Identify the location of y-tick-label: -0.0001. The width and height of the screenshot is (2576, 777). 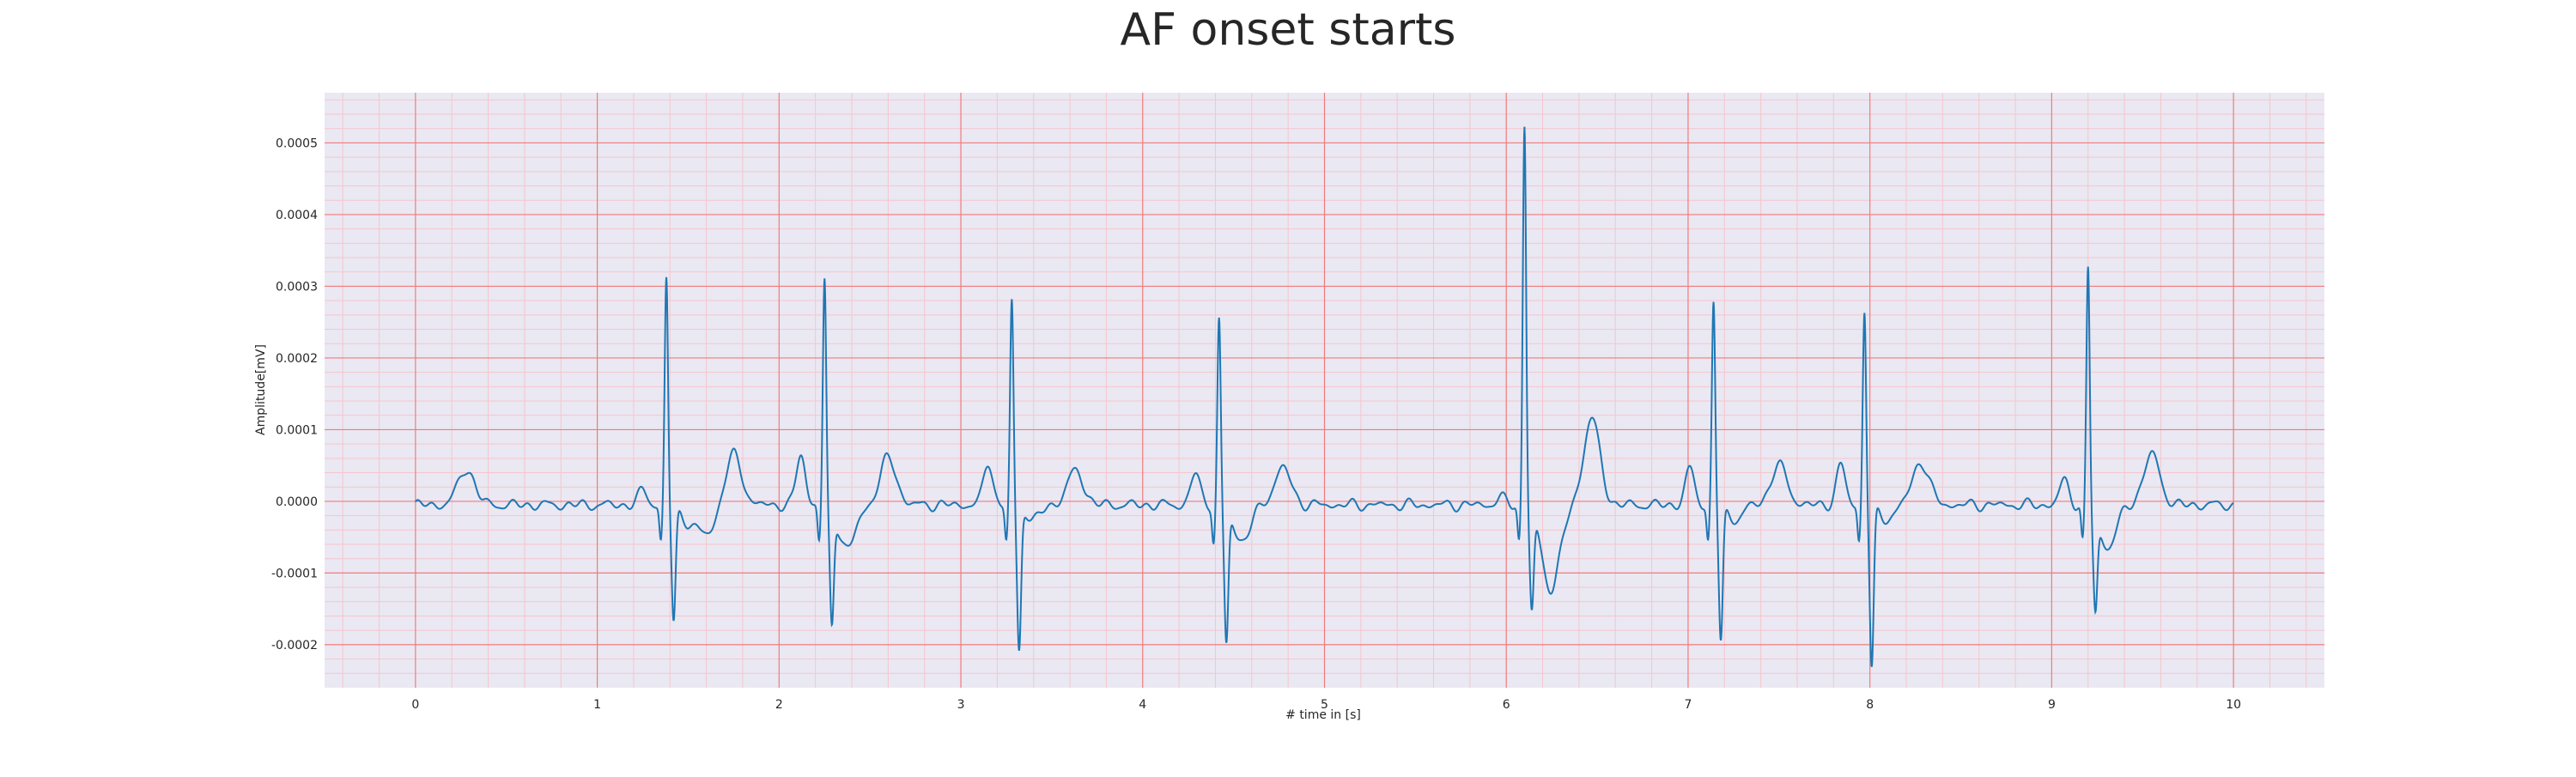
(294, 573).